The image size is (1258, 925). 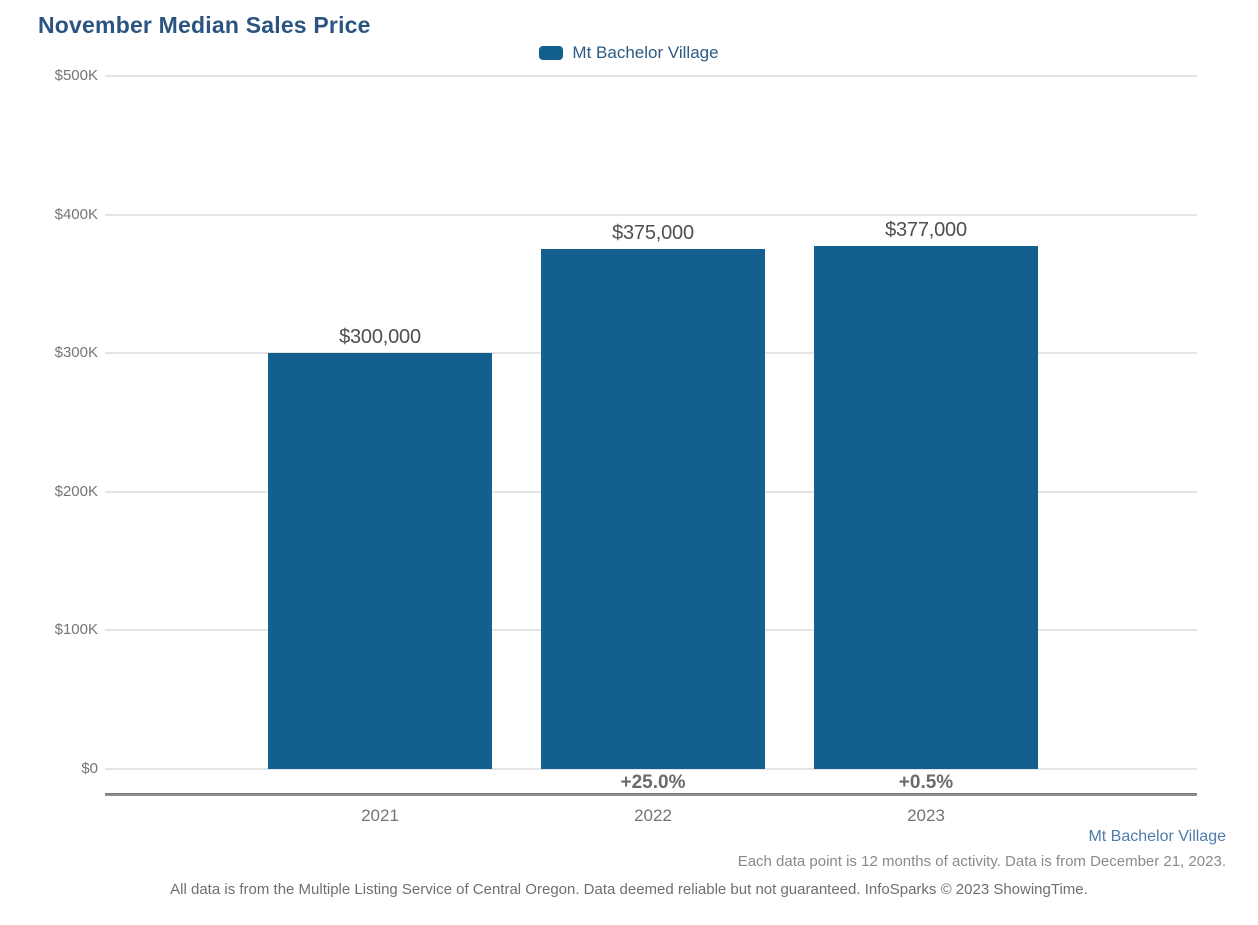 What do you see at coordinates (651, 794) in the screenshot?
I see `x-axis-line` at bounding box center [651, 794].